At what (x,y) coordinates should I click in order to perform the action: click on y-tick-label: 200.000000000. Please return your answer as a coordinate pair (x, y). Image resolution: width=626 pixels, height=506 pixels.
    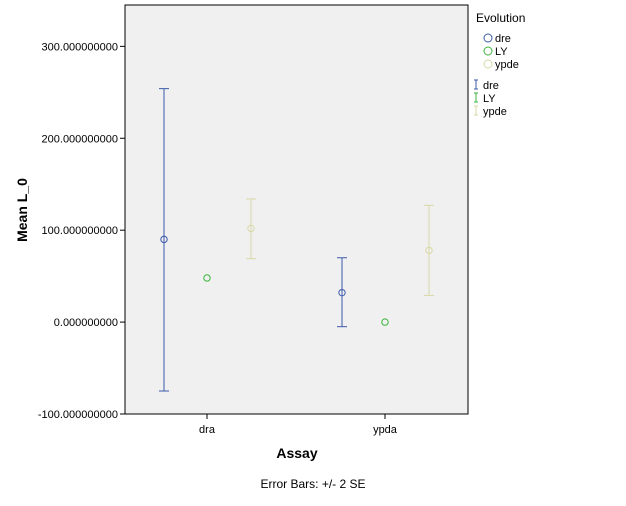
    Looking at the image, I should click on (80, 139).